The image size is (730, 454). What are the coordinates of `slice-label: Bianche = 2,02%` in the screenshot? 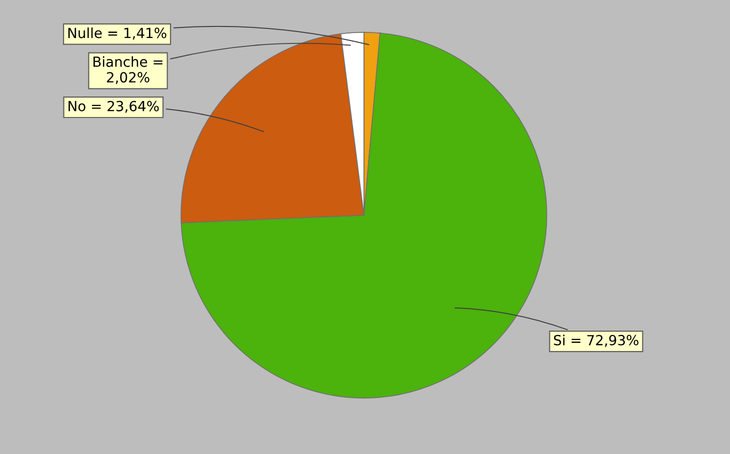 It's located at (128, 70).